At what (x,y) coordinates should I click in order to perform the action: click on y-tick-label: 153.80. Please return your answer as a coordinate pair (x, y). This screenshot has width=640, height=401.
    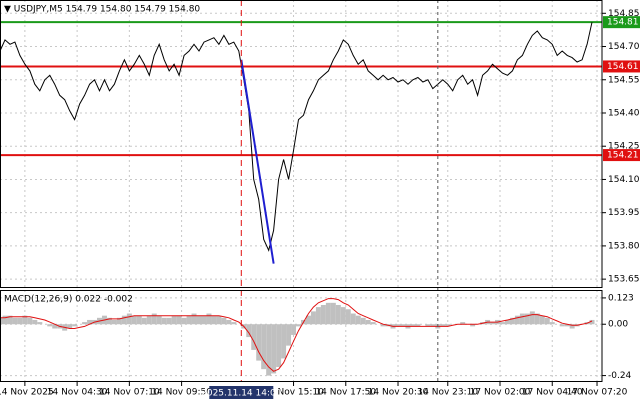
    Looking at the image, I should click on (624, 246).